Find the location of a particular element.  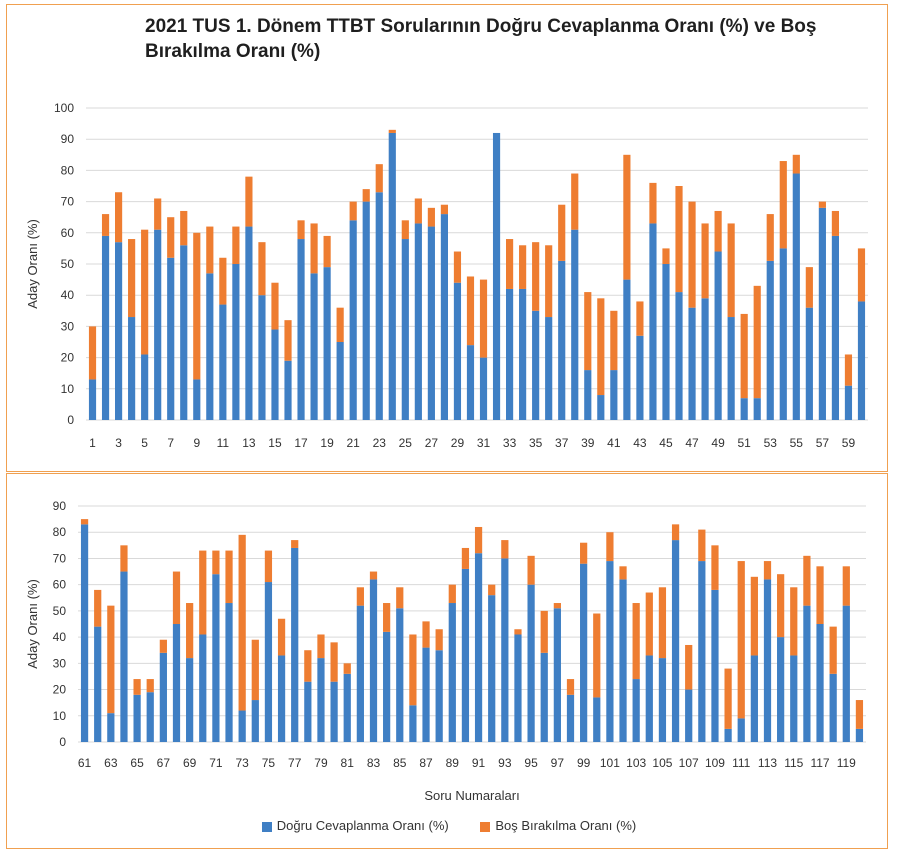

x-tick-label: 83 is located at coordinates (374, 763).